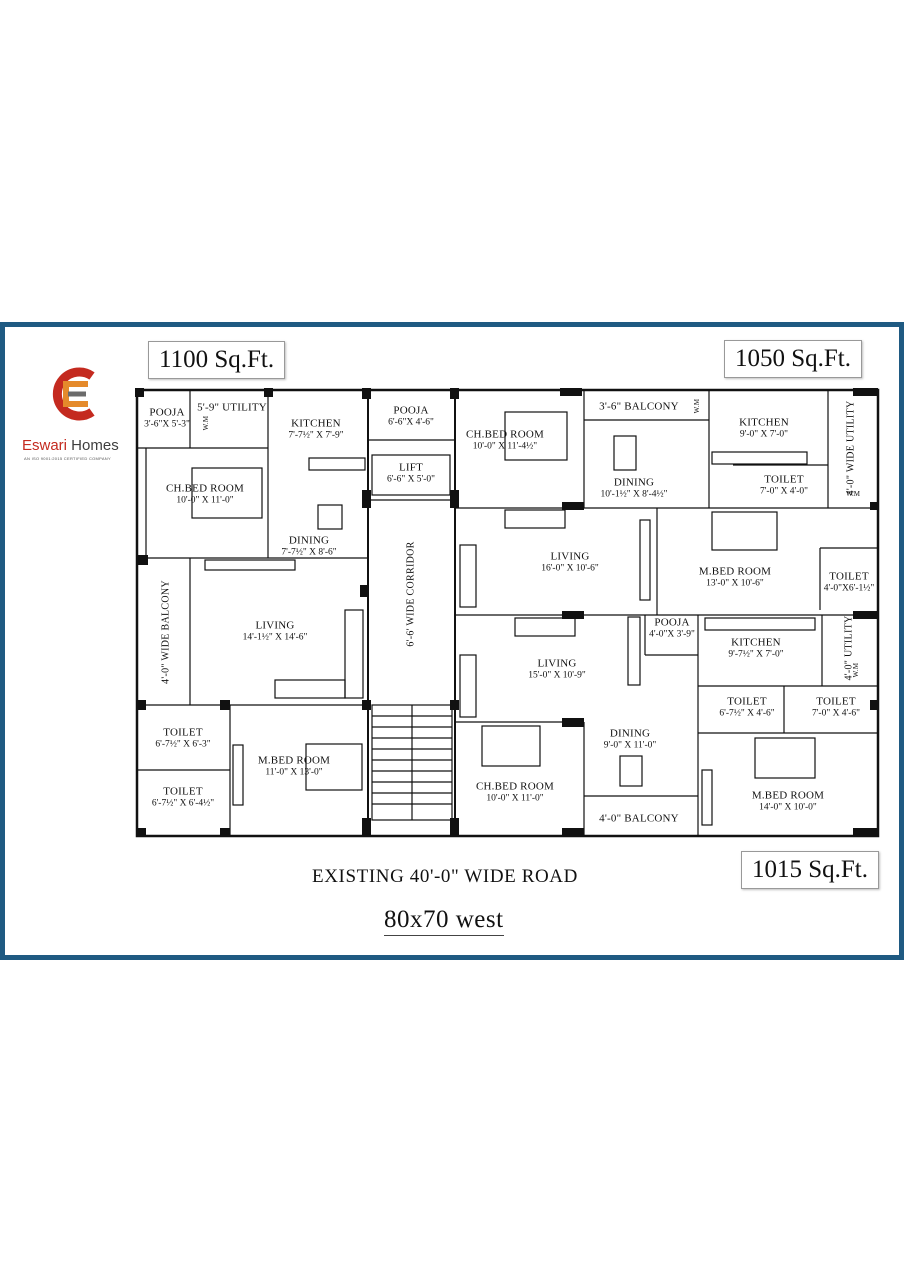  What do you see at coordinates (557, 675) in the screenshot?
I see `room-dim: 15'-0" X 10'-9"` at bounding box center [557, 675].